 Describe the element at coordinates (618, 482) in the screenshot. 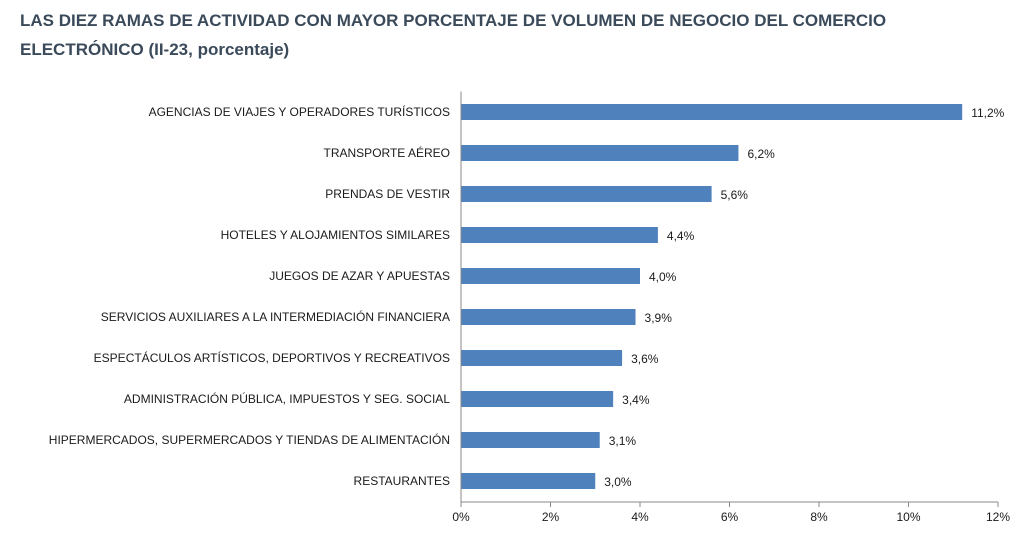

I see `data-label: 3,0%` at that location.